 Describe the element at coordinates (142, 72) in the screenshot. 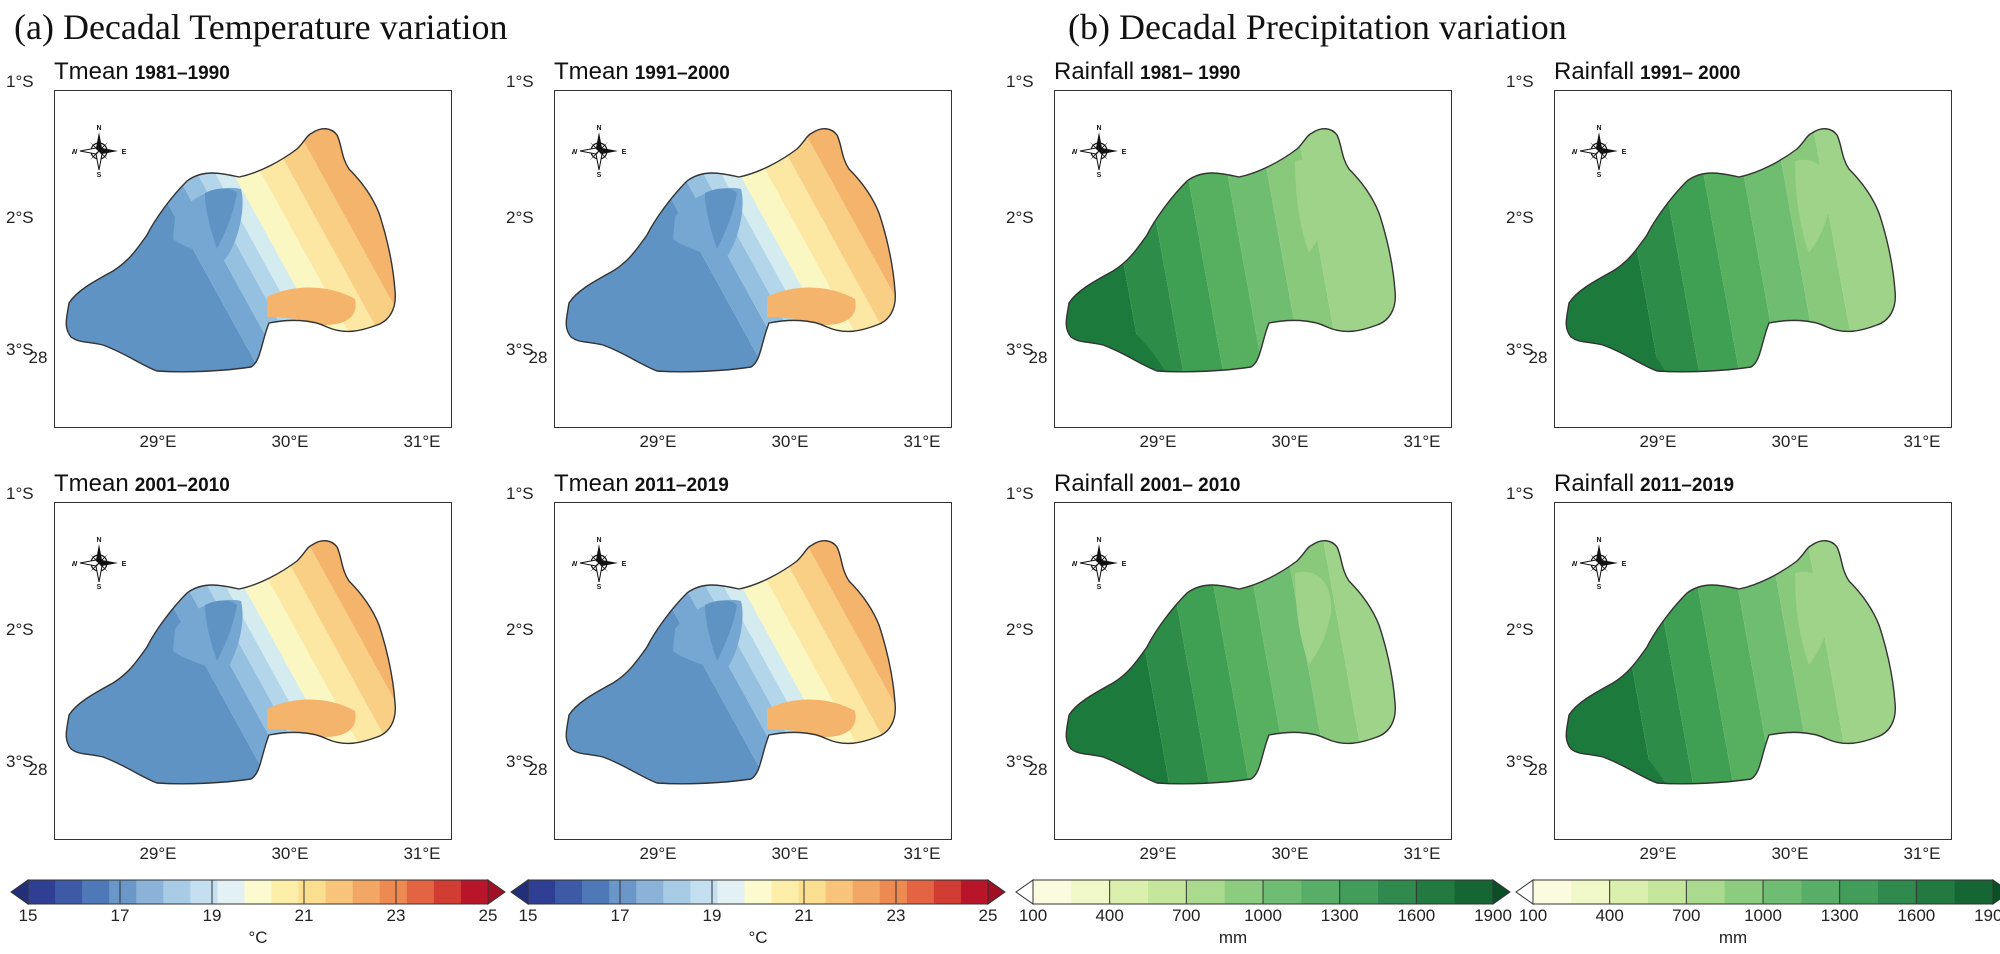

I see `panel-title: Tmean 1981–1990` at that location.